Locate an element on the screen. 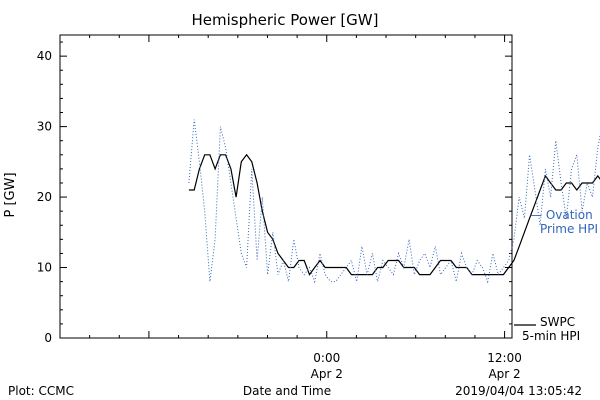 This screenshot has width=600, height=400. legend-ovation-line2: Prime HPI is located at coordinates (569, 229).